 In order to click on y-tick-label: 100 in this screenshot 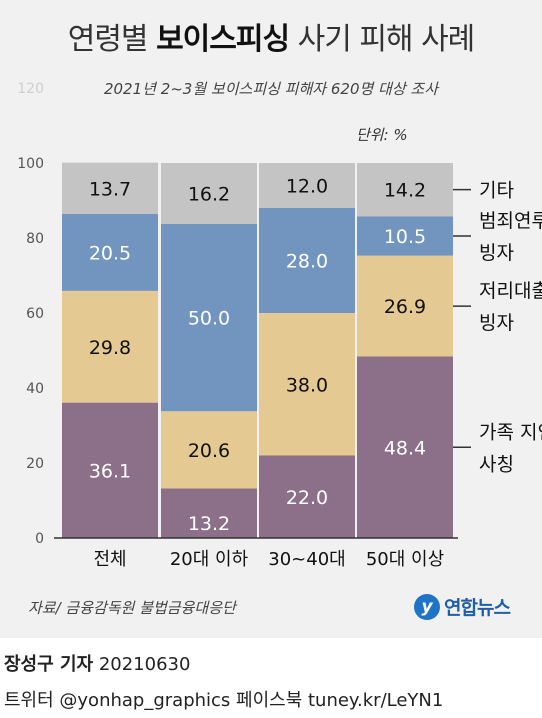, I will do `click(30, 164)`.